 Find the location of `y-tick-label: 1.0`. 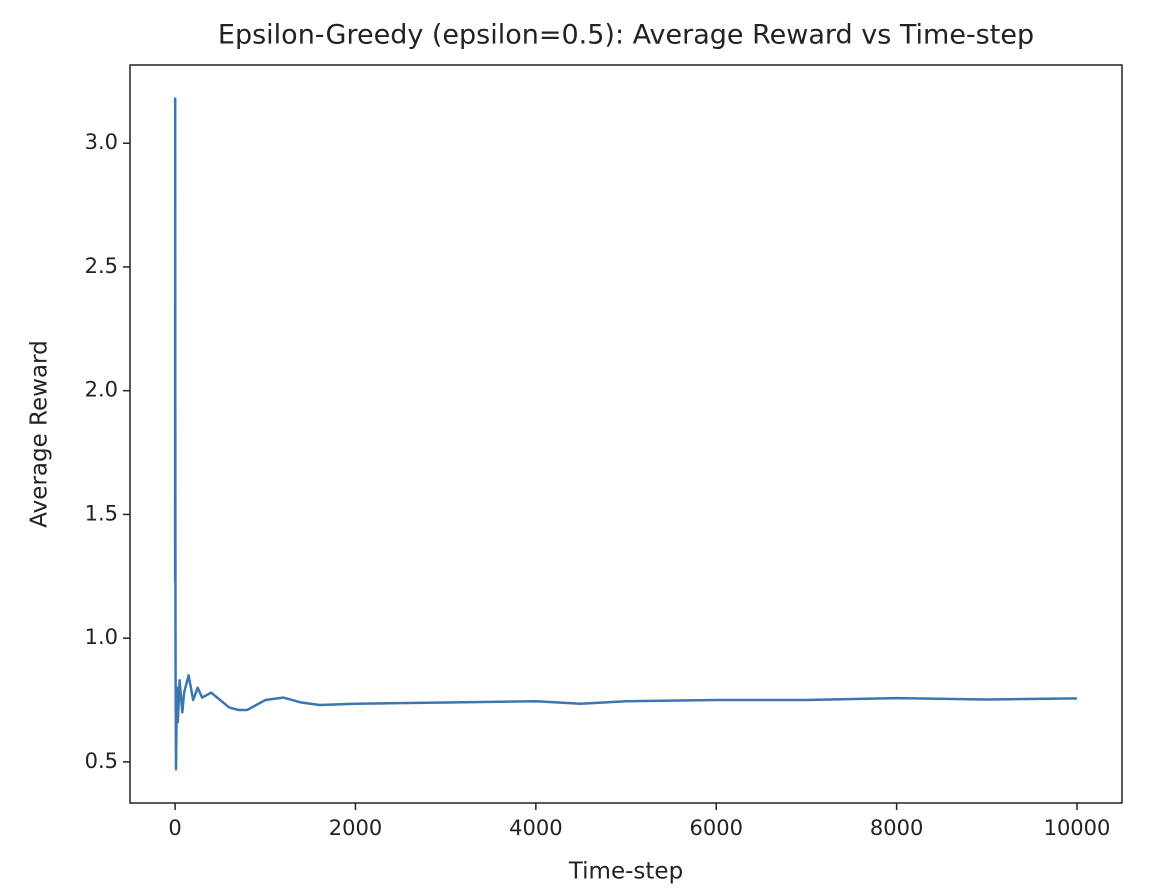

y-tick-label: 1.0 is located at coordinates (101, 637).